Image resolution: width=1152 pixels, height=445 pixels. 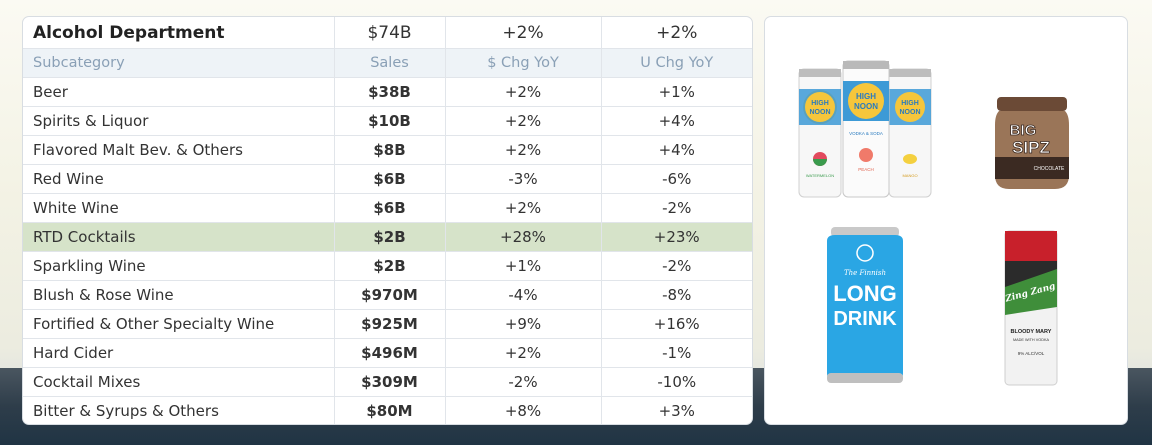 I want to click on subcategory-cell: Flavored Malt Bev. & Others, so click(x=178, y=150).